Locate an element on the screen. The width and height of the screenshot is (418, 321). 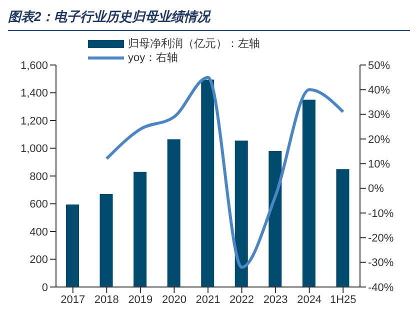
y-tick-label: 1,200 is located at coordinates (34, 121).